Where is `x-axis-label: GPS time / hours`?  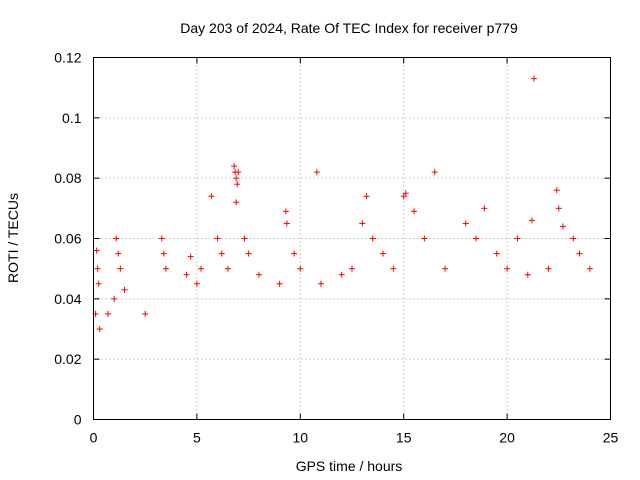 x-axis-label: GPS time / hours is located at coordinates (349, 466).